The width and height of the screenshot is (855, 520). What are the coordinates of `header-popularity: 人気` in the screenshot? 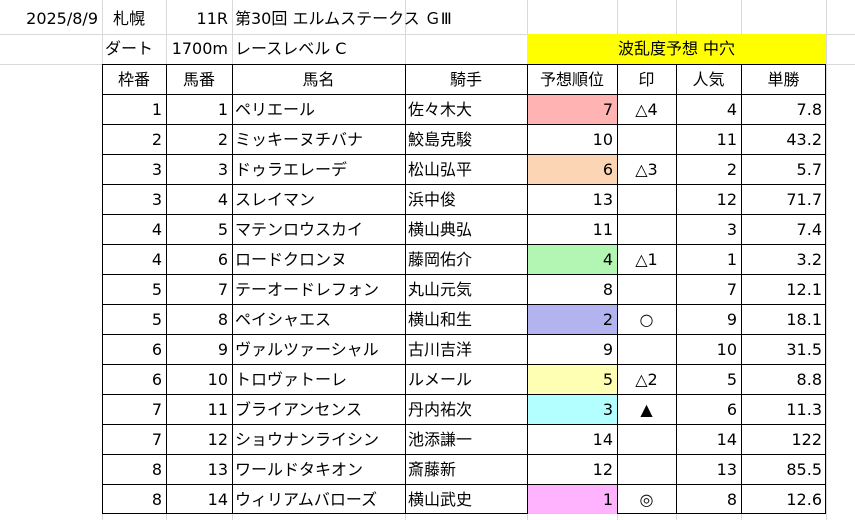 It's located at (708, 79).